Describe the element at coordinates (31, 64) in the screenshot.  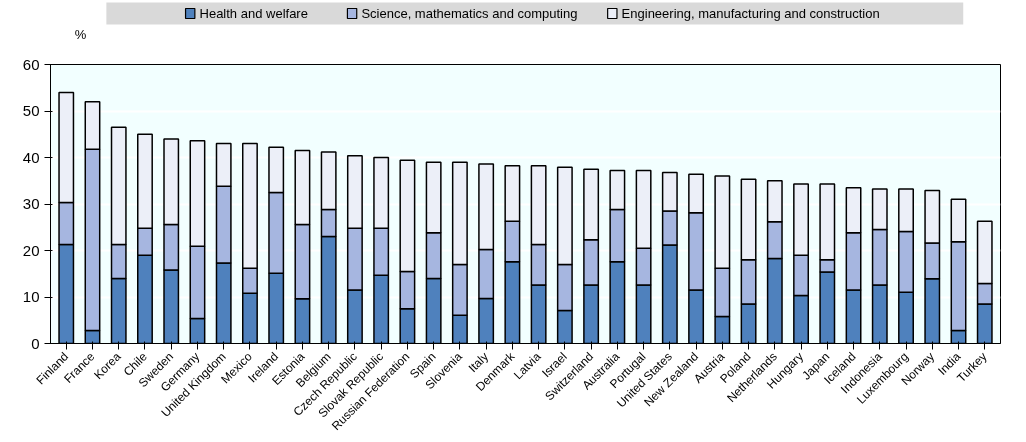
I see `y-tick-label: 60` at that location.